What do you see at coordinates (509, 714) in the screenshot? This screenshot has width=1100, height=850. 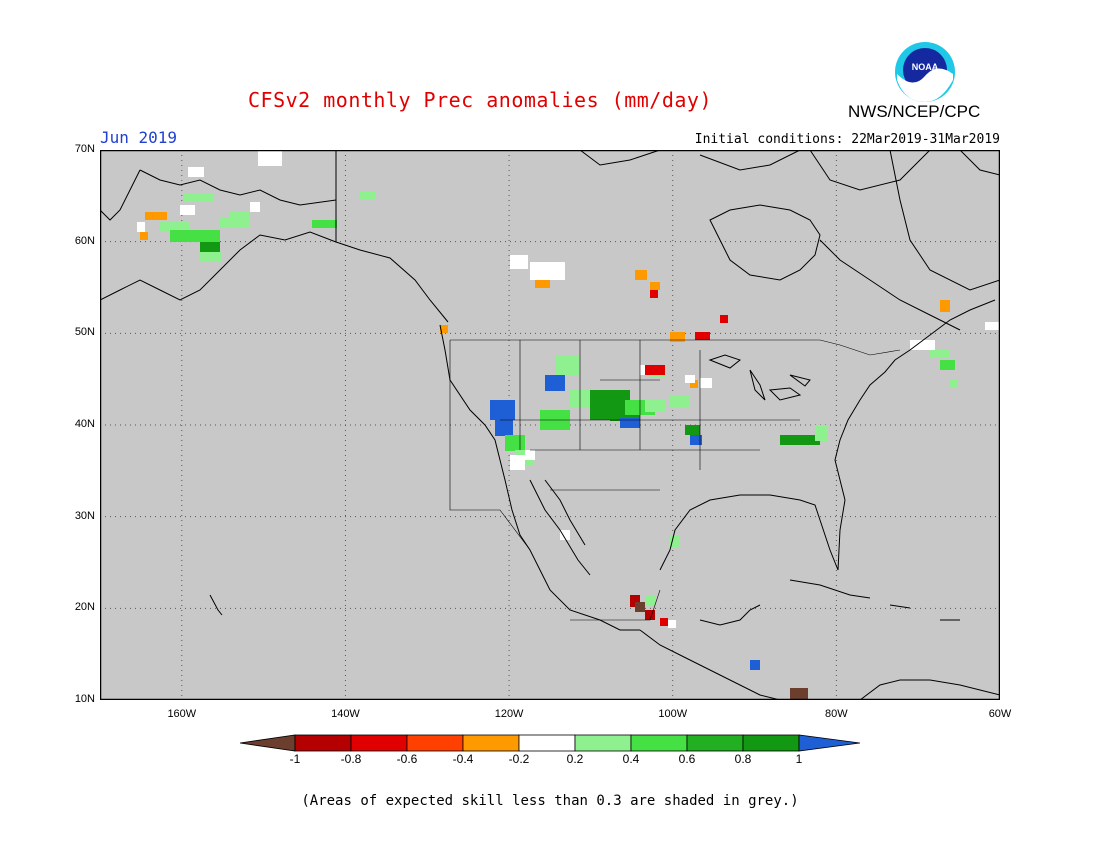 I see `longitude-label: 120W` at bounding box center [509, 714].